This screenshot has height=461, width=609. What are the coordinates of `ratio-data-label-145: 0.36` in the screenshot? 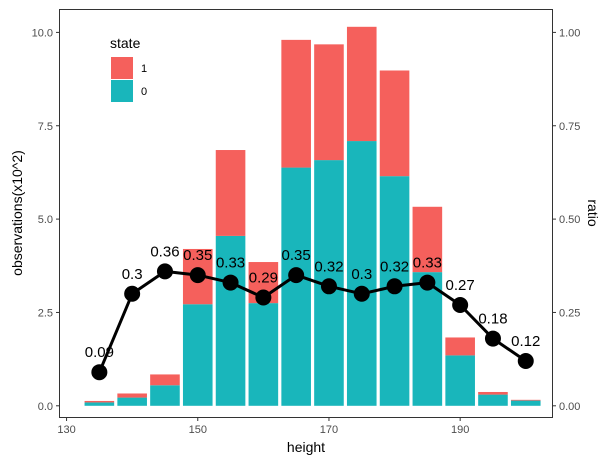 It's located at (164, 251).